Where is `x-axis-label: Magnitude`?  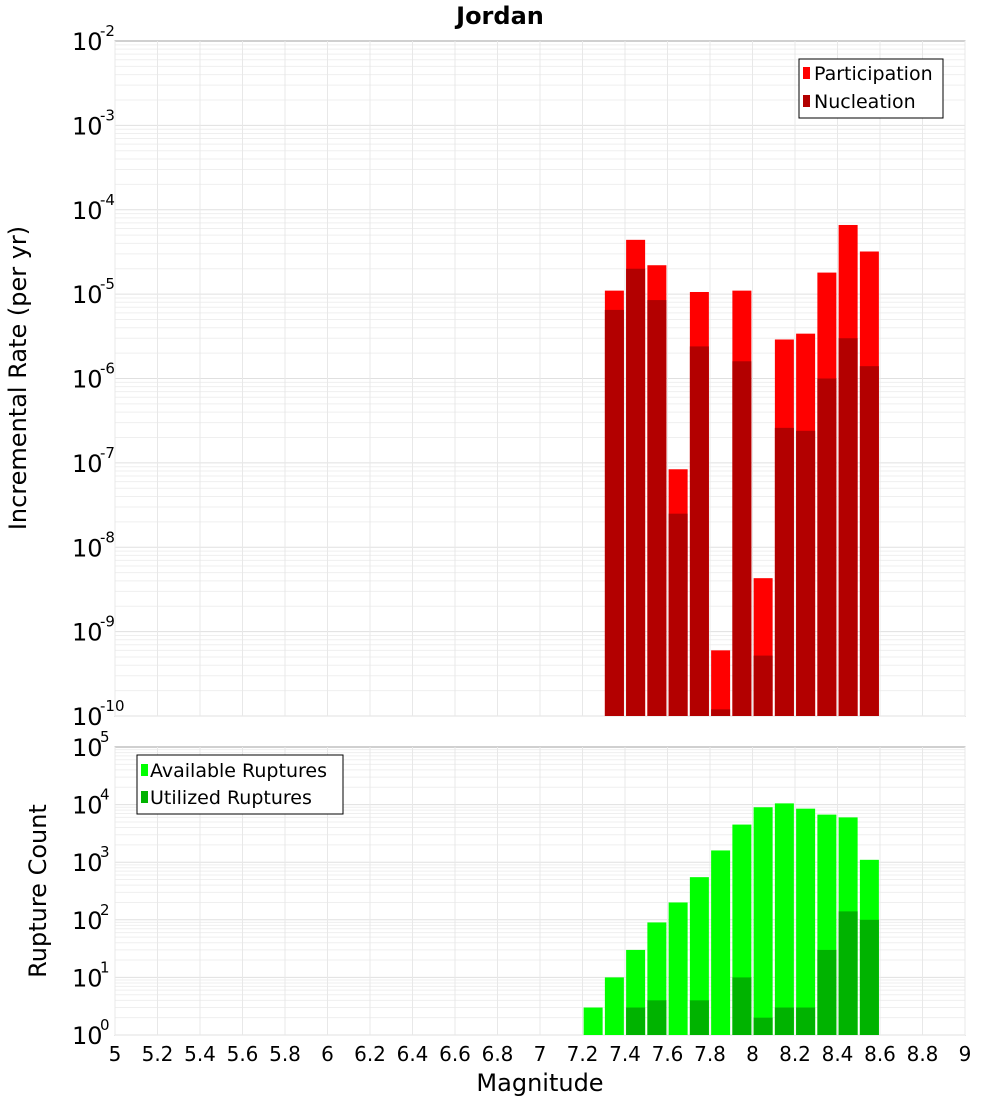 x-axis-label: Magnitude is located at coordinates (539, 1083).